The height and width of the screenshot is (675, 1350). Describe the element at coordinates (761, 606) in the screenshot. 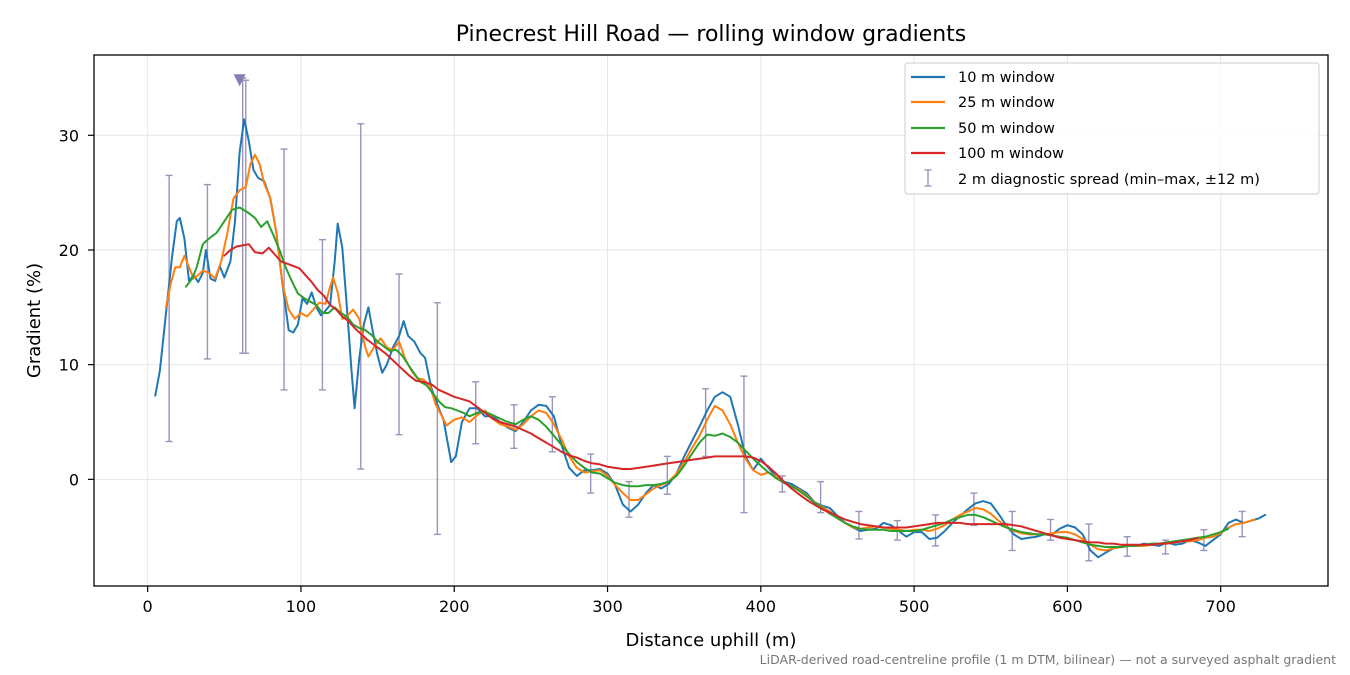

I see `x-tick-label: 400` at that location.